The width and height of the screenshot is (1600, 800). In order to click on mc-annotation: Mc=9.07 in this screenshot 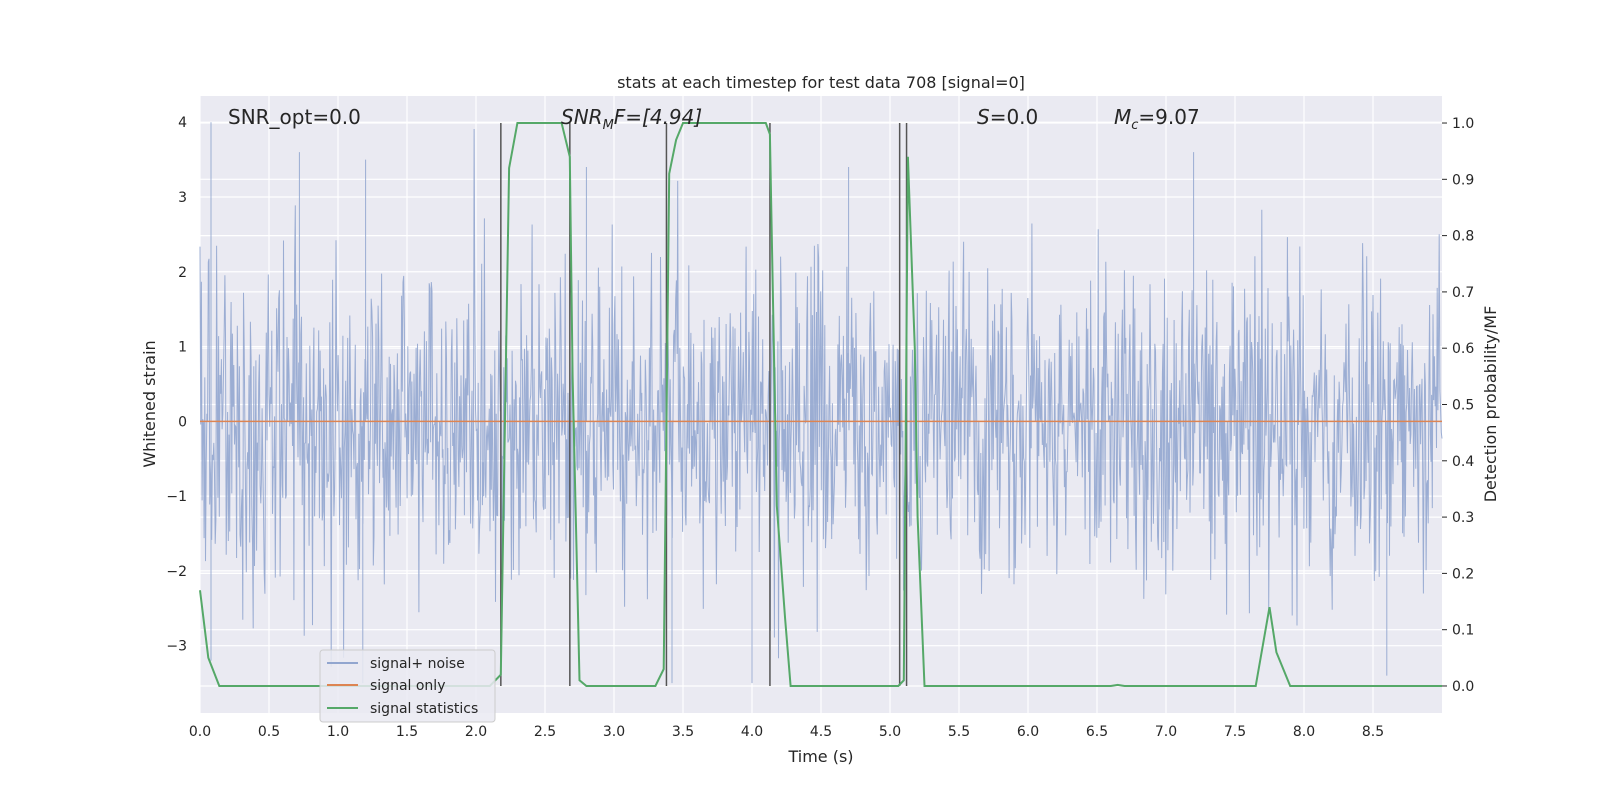, I will do `click(1157, 119)`.